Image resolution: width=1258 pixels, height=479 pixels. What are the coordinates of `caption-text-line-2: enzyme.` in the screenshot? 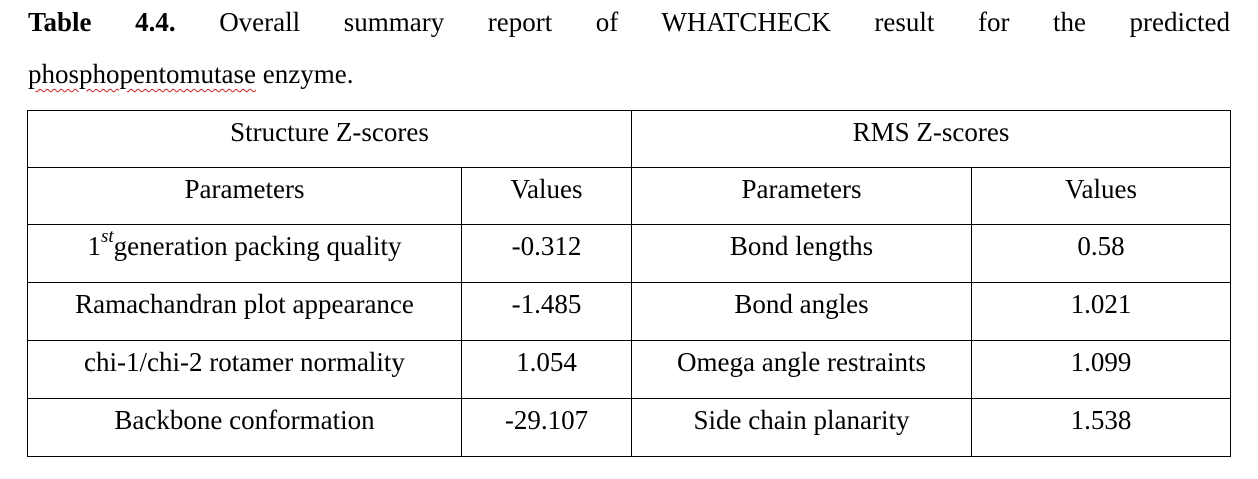 It's located at (304, 74).